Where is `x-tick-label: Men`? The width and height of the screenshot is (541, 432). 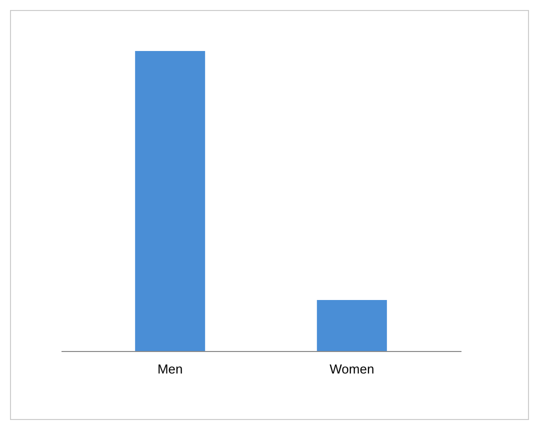 x-tick-label: Men is located at coordinates (170, 369).